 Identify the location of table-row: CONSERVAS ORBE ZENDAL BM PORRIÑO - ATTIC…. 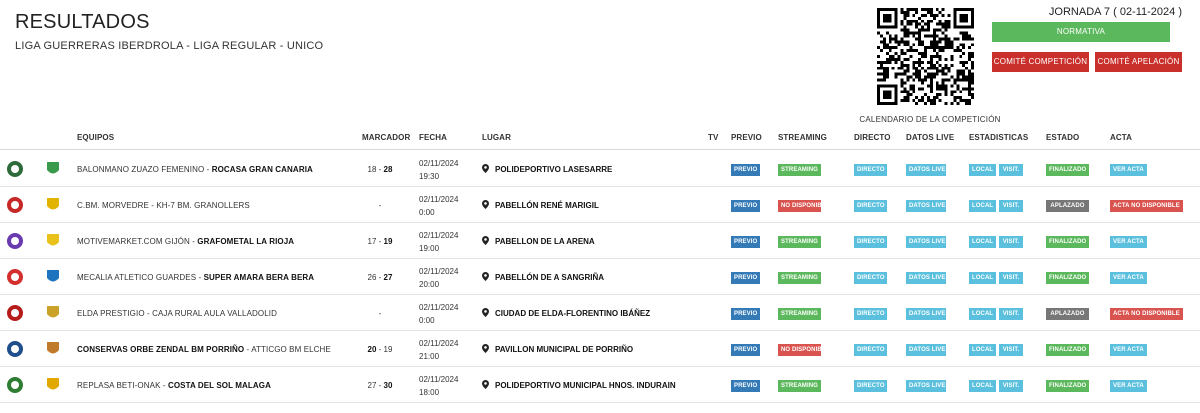
(600, 349).